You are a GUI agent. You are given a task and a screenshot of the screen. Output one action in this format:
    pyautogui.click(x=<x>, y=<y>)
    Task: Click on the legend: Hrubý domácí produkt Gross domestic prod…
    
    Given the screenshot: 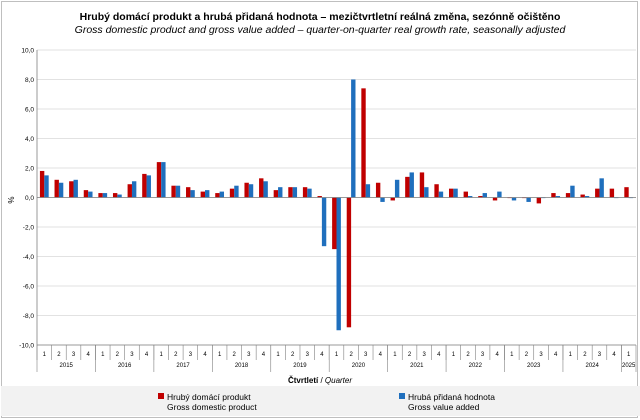 What is the action you would take?
    pyautogui.click(x=320, y=401)
    